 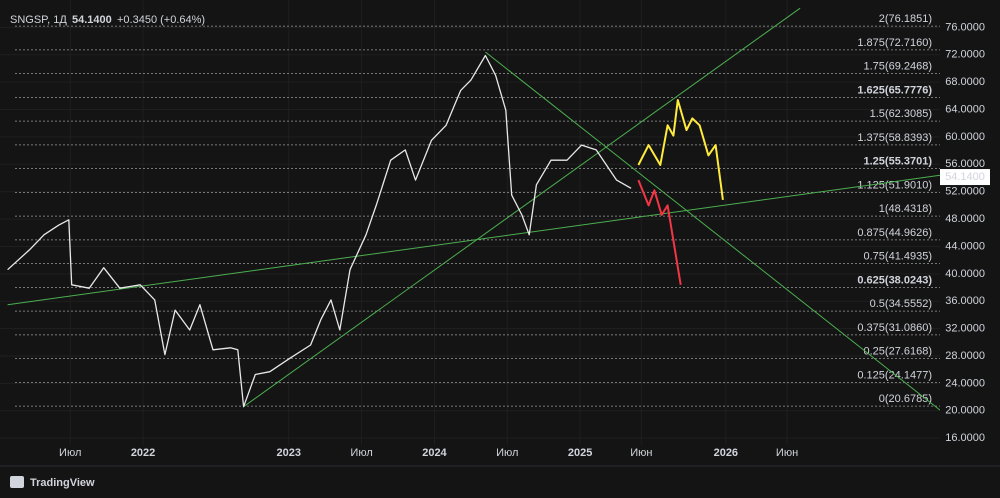 What do you see at coordinates (965, 274) in the screenshot?
I see `y-tick-label: 40.0000` at bounding box center [965, 274].